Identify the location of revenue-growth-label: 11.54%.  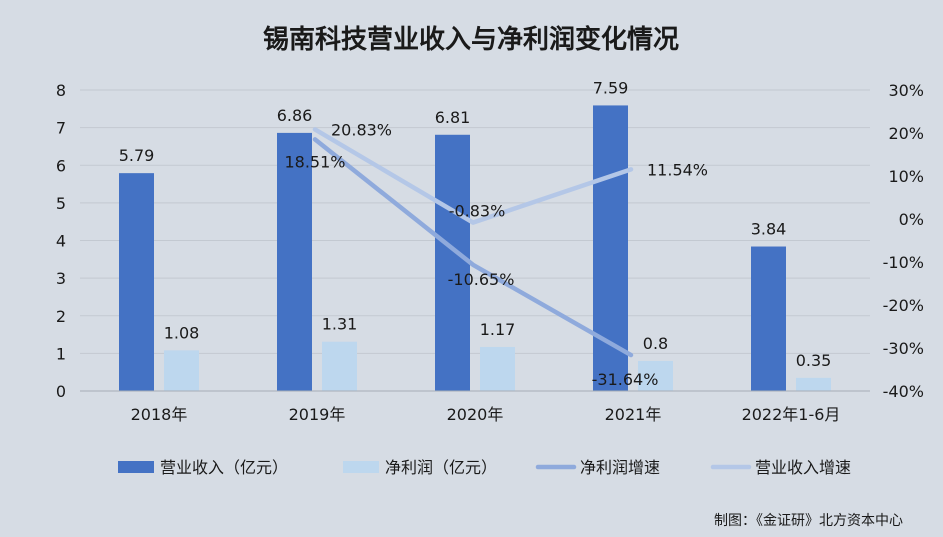
(677, 169).